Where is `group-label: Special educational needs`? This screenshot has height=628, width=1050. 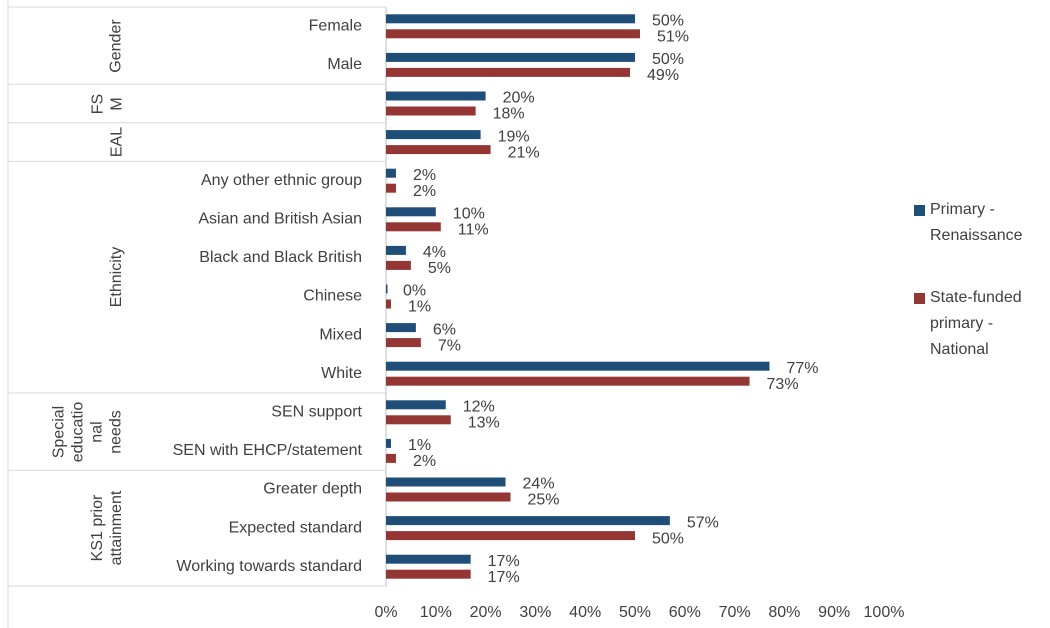 group-label: Special educational needs is located at coordinates (87, 431).